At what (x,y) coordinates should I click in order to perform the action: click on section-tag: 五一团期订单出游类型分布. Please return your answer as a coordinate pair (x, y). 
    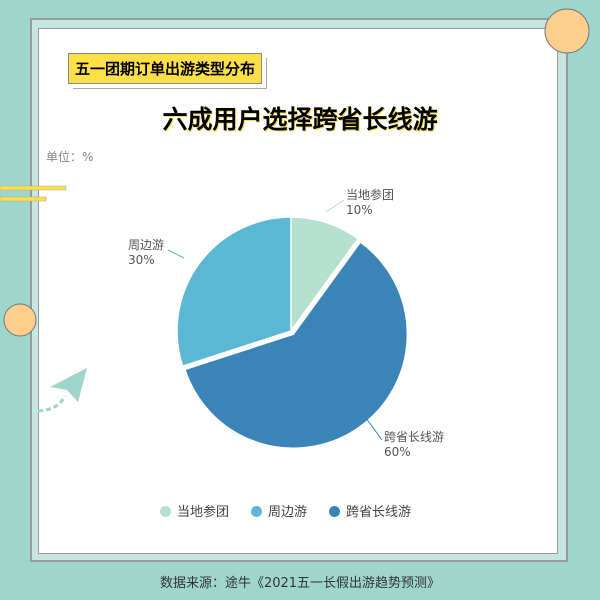
    Looking at the image, I should click on (165, 68).